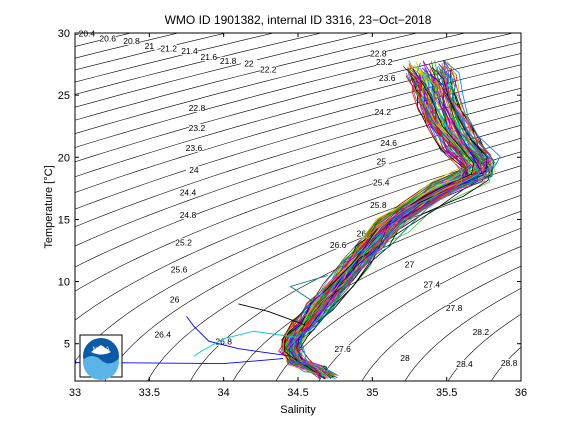 The height and width of the screenshot is (432, 576). I want to click on y-tick-label: 25, so click(64, 96).